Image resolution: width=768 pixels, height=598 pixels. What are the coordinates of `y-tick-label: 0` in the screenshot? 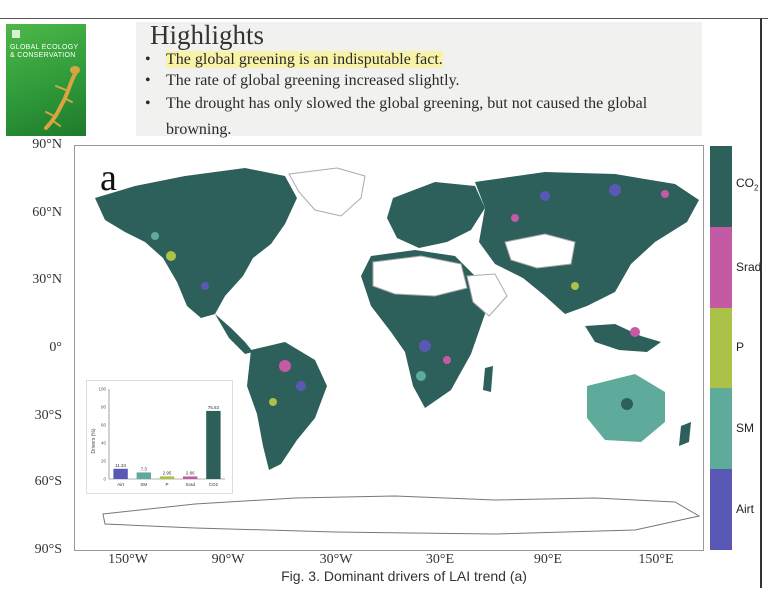 It's located at (104, 479).